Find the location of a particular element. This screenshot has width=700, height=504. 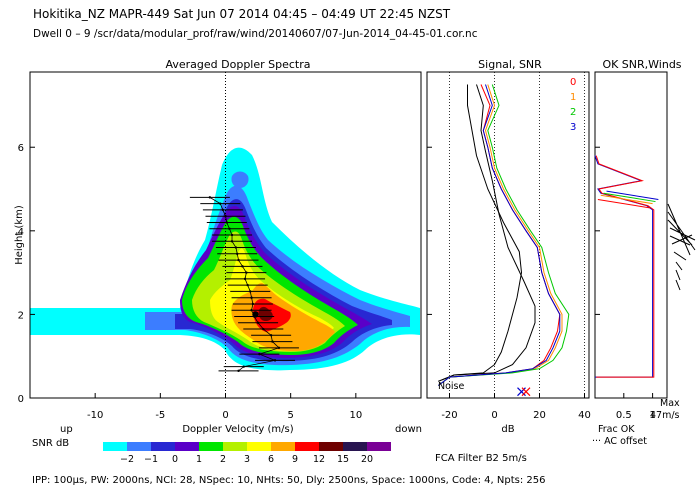

signal-xtick-label: -20 is located at coordinates (449, 415).